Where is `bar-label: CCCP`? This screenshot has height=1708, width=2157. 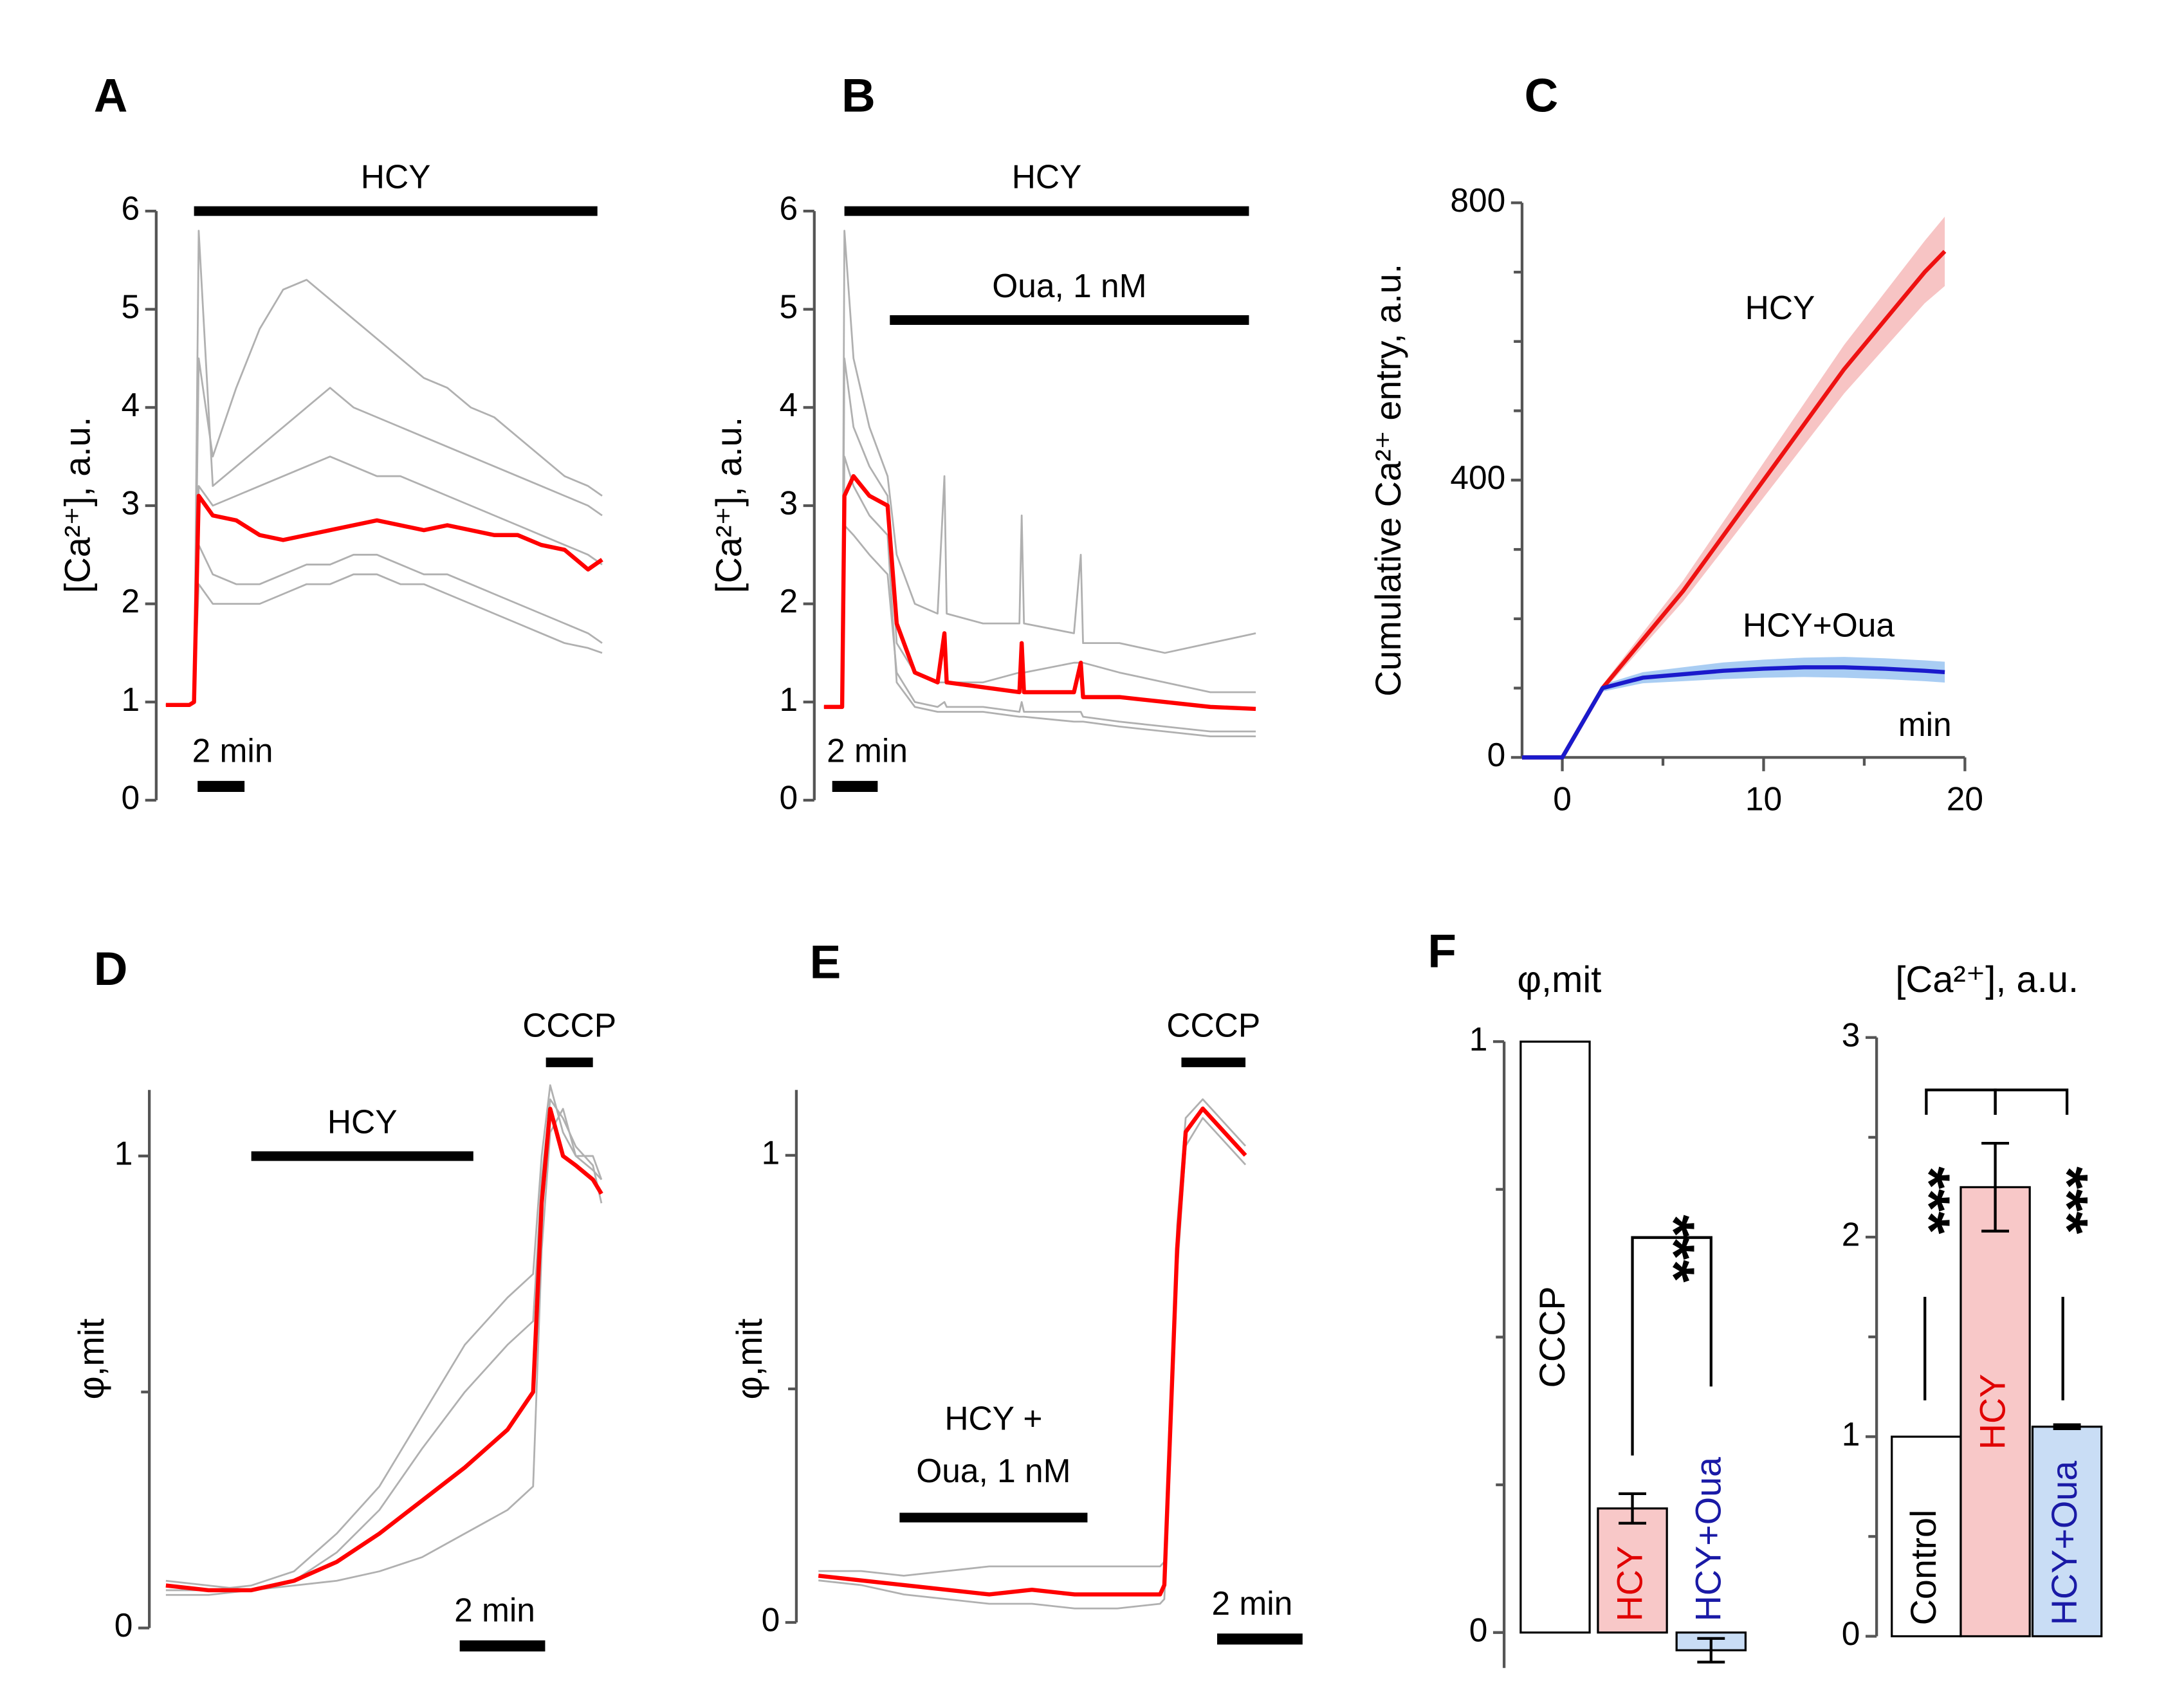
bar-label: CCCP is located at coordinates (1552, 1337).